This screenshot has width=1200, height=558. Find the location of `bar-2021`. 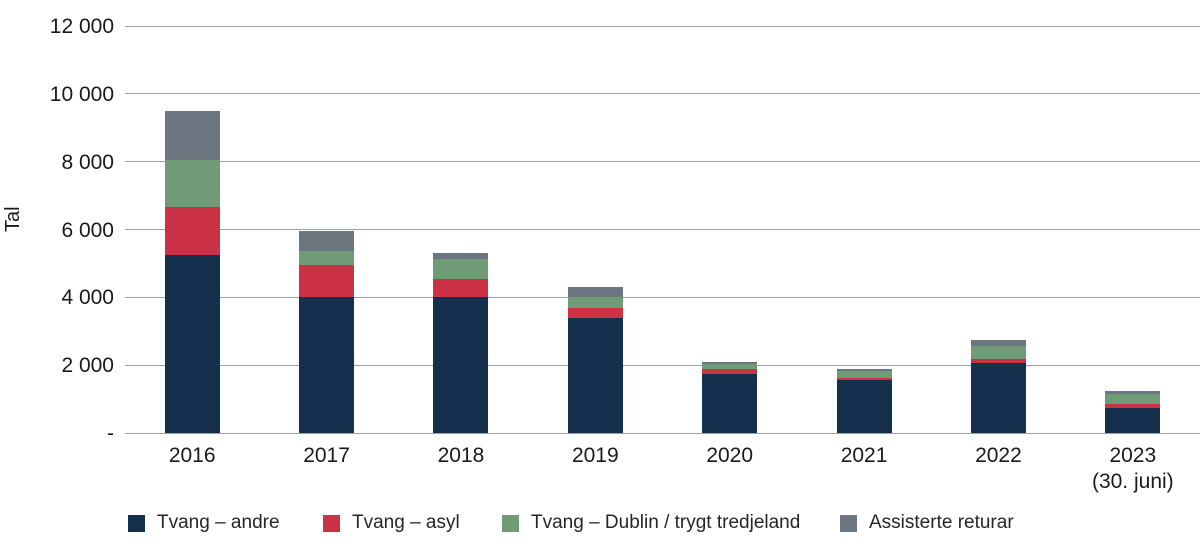

bar-2021 is located at coordinates (864, 400).